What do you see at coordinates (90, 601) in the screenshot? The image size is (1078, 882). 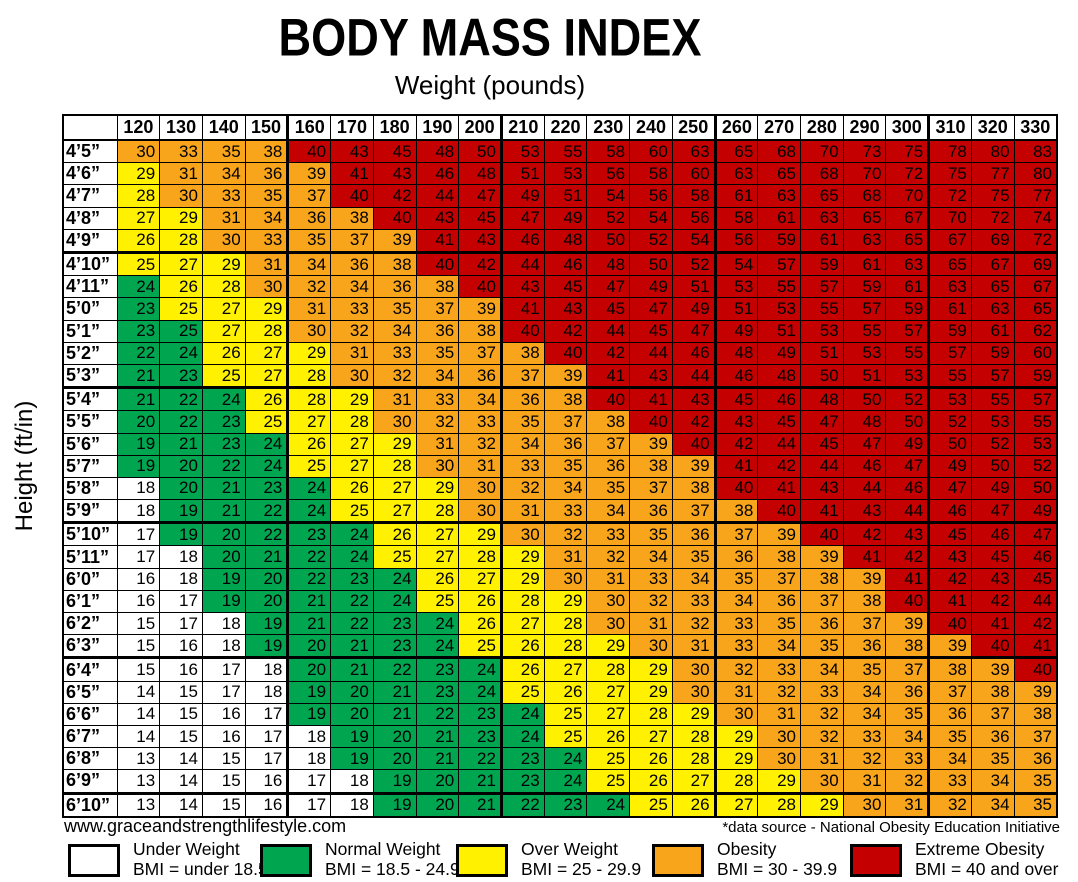 I see `height-row-header: 6’1”` at bounding box center [90, 601].